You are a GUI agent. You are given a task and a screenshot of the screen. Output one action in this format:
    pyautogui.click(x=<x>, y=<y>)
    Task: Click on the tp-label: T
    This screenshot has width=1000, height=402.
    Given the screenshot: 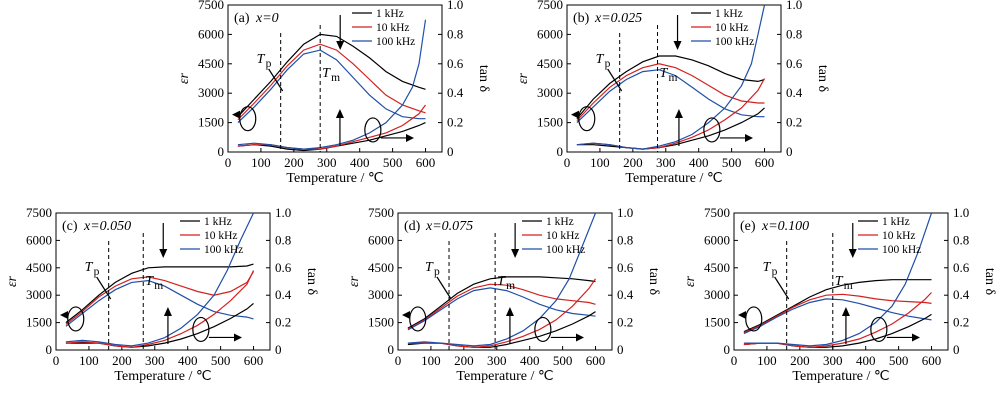 What is the action you would take?
    pyautogui.click(x=600, y=59)
    